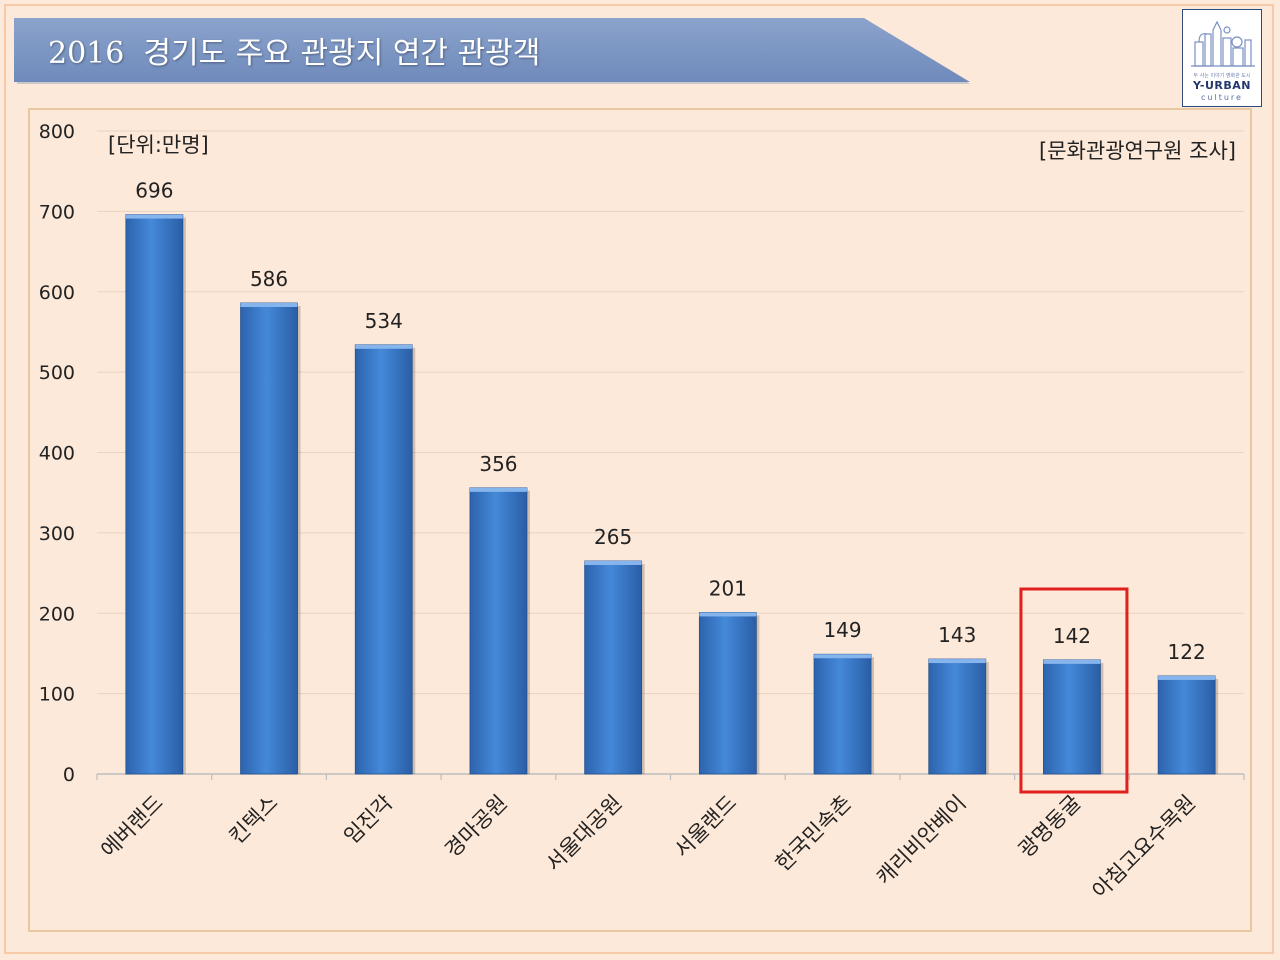  I want to click on y-tick-label: 200, so click(57, 614).